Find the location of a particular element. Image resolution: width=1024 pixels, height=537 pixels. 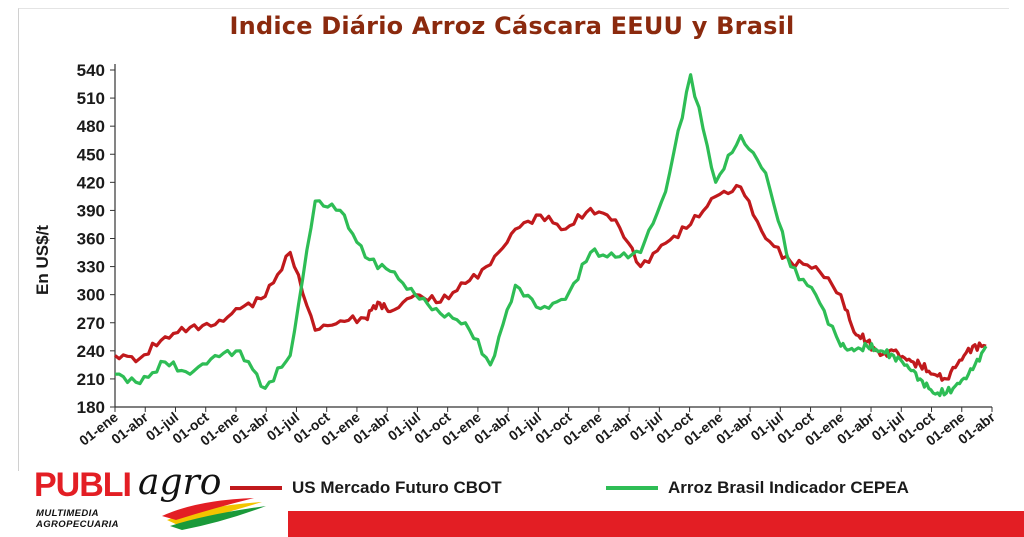

y-ticks: 180 210 240 270 300 330 360 390 420 450 480 510 540 is located at coordinates (96, 239).